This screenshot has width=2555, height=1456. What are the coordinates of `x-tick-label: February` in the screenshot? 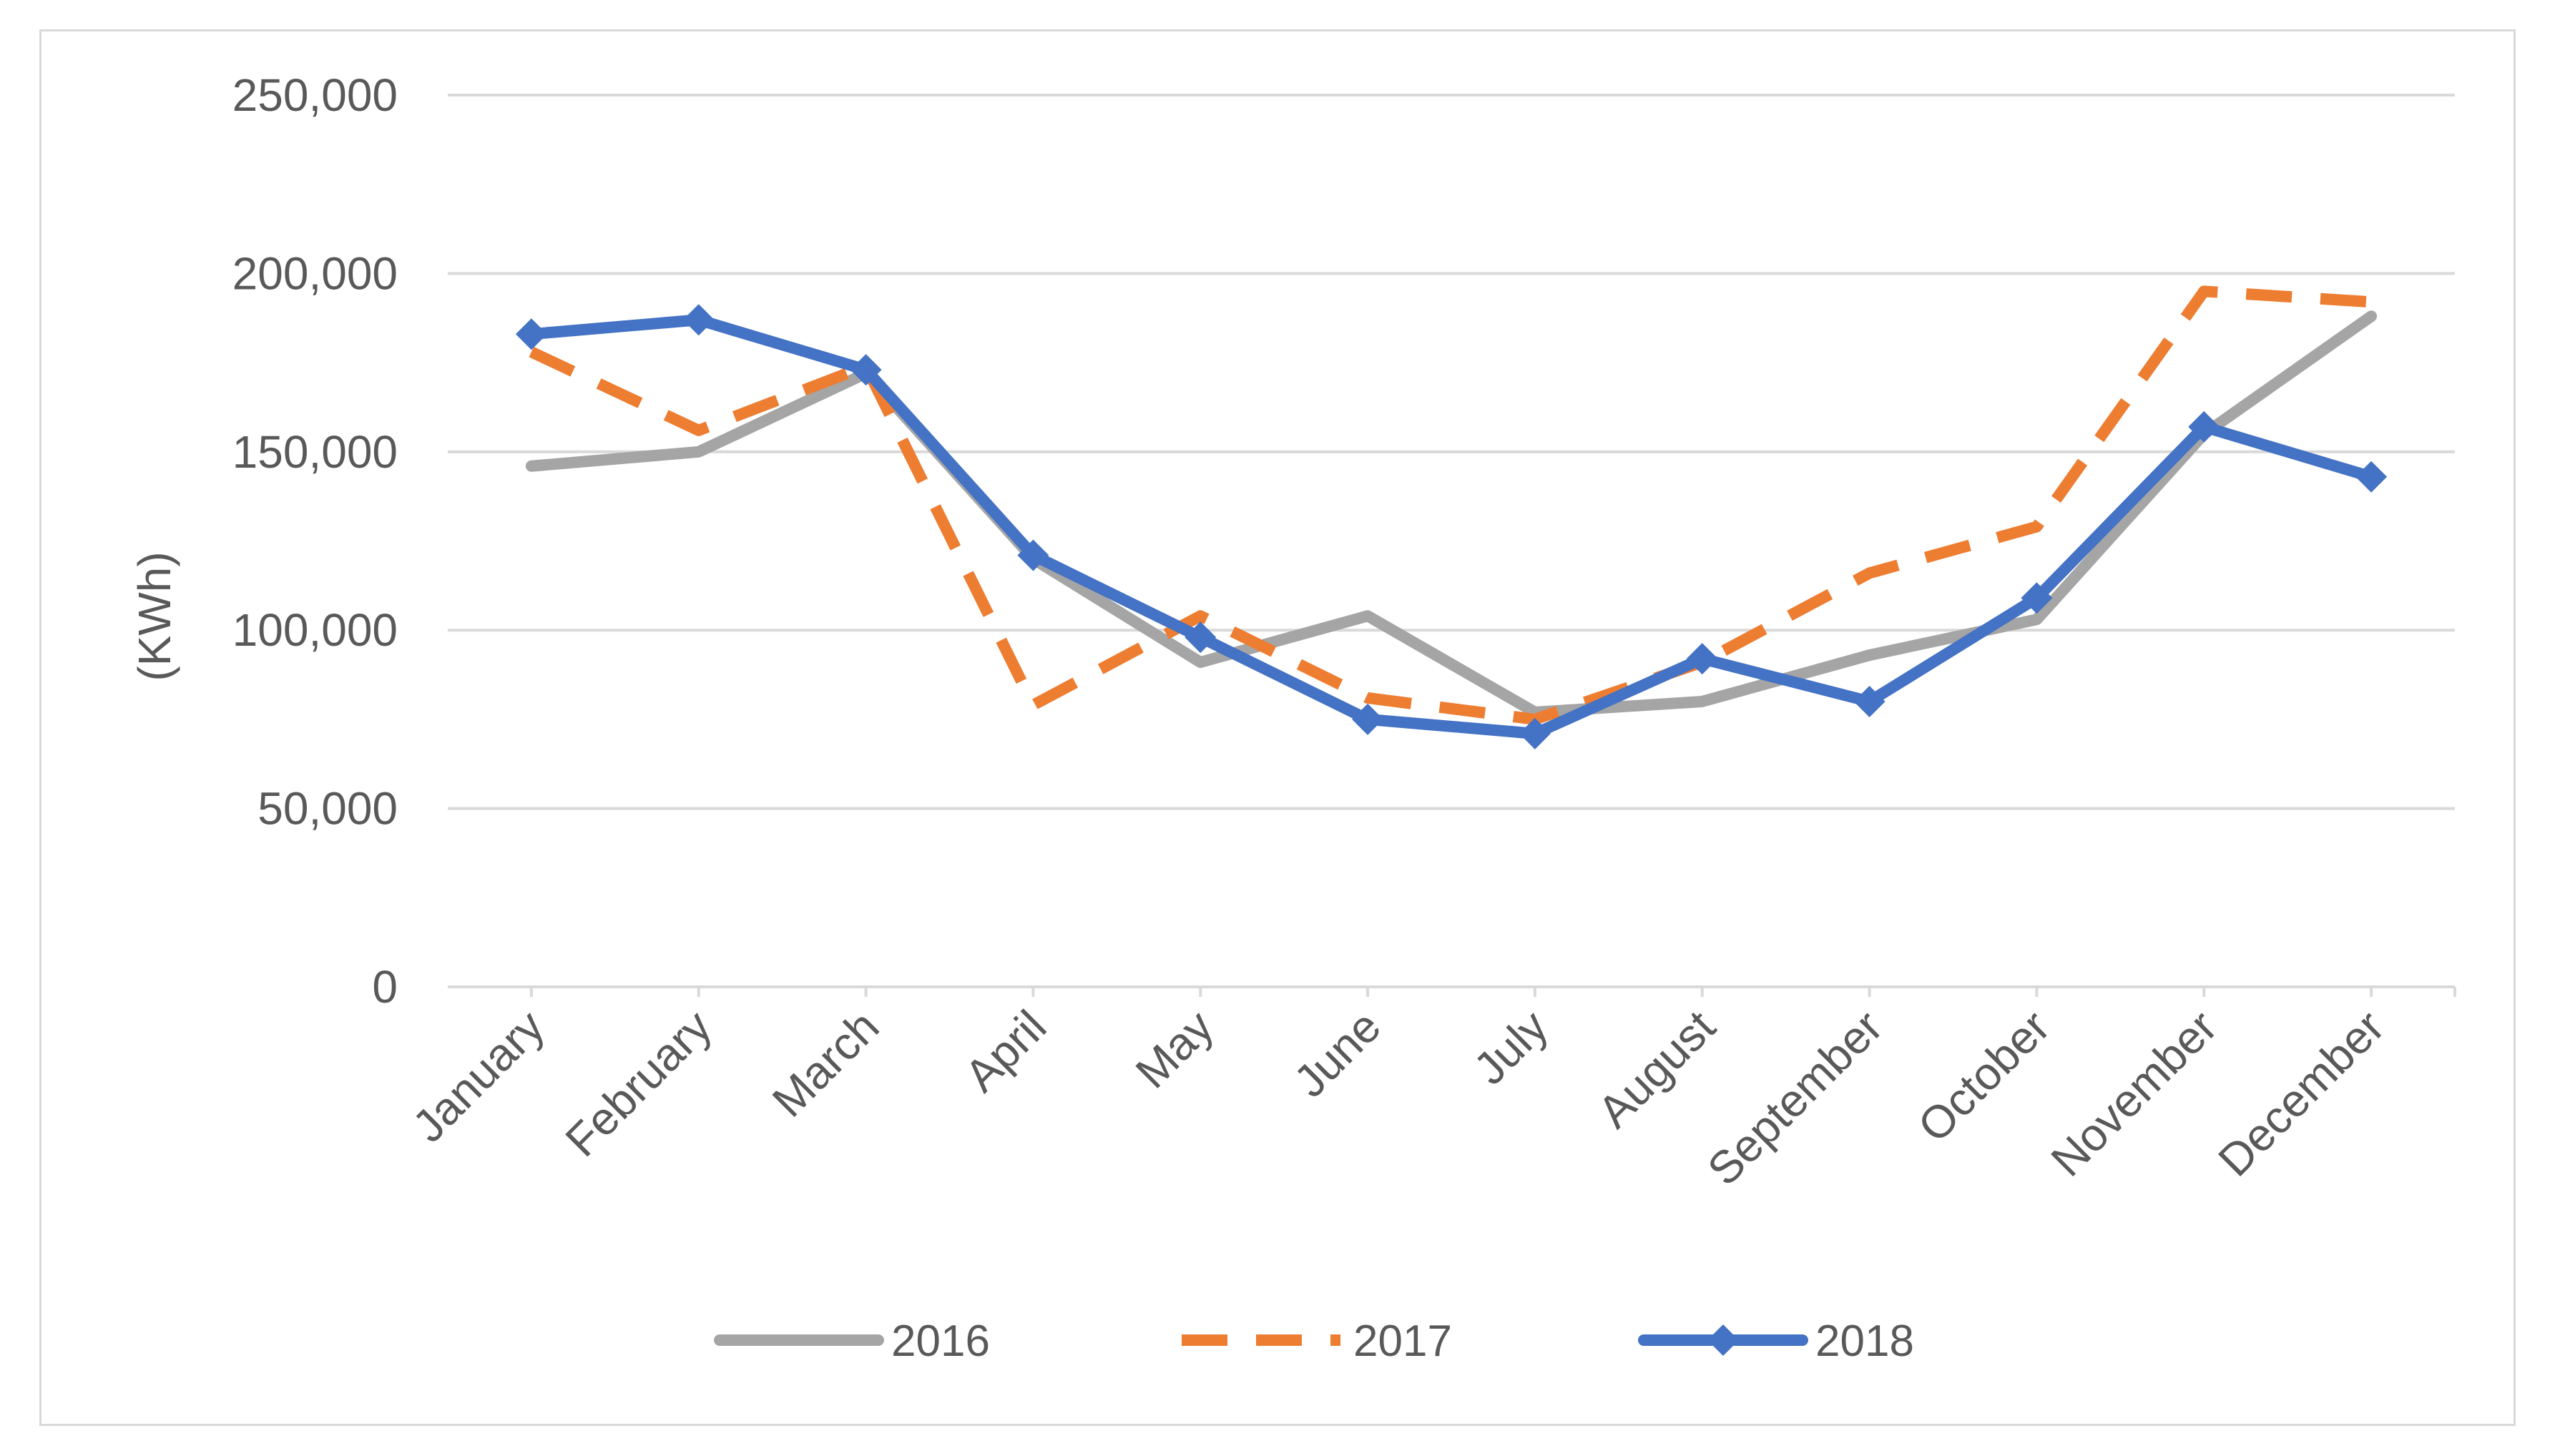 It's located at (639, 1083).